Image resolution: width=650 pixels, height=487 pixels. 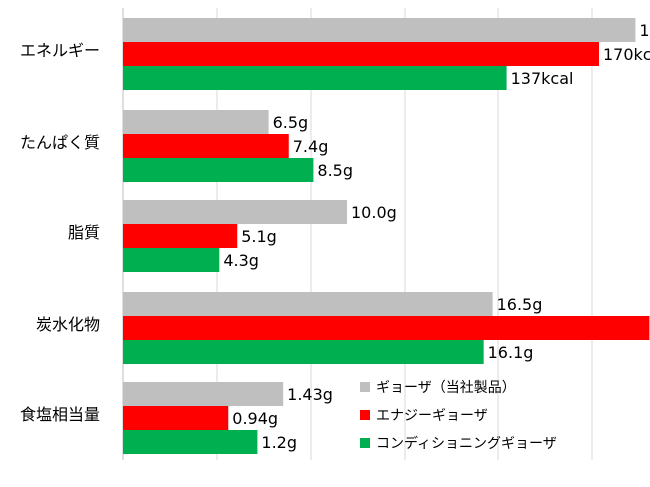 What do you see at coordinates (255, 418) in the screenshot?
I see `data-label: 0.94g` at bounding box center [255, 418].